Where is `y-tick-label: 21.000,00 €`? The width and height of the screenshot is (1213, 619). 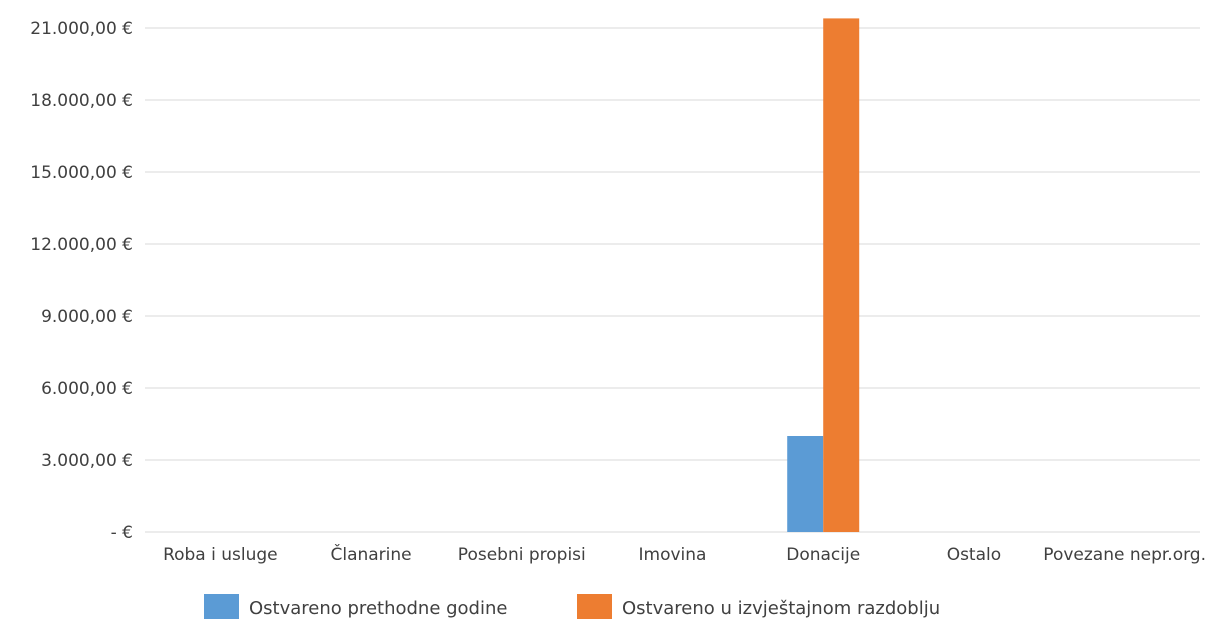 y-tick-label: 21.000,00 € is located at coordinates (81, 29).